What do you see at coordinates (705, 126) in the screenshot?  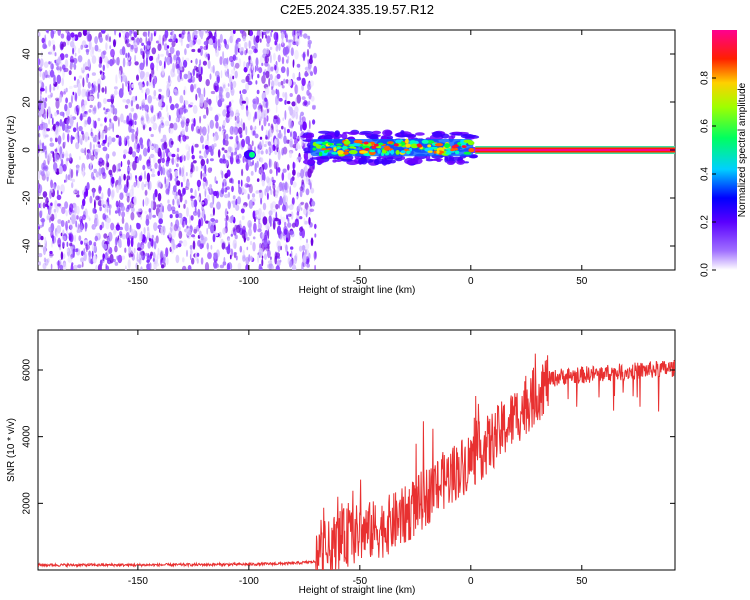 I see `colorbar-tick-label: 0.6` at bounding box center [705, 126].